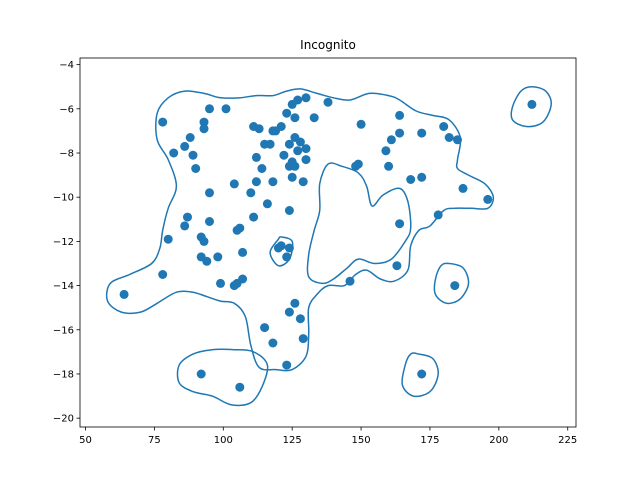 This screenshot has width=640, height=480. Describe the element at coordinates (85, 440) in the screenshot. I see `x-tick-label: 50` at that location.